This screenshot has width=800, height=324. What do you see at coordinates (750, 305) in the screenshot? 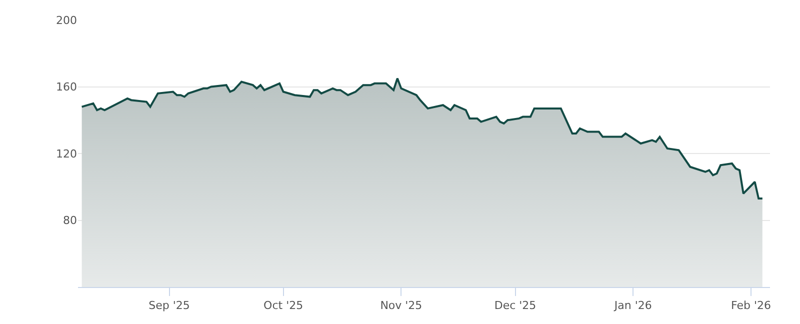
I see `x-tick-label: Feb '26` at bounding box center [750, 305].